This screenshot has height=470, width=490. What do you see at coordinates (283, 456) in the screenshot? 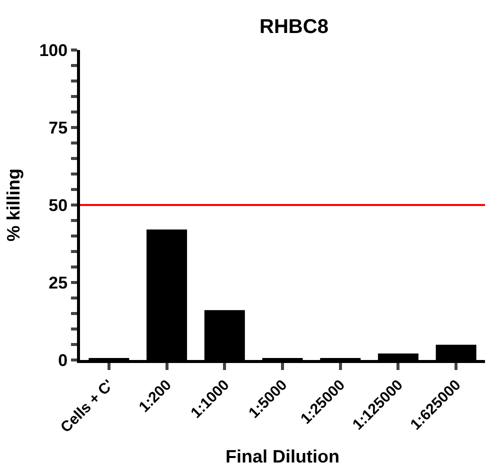
I see `x-axis-title: Final Dilution` at bounding box center [283, 456].